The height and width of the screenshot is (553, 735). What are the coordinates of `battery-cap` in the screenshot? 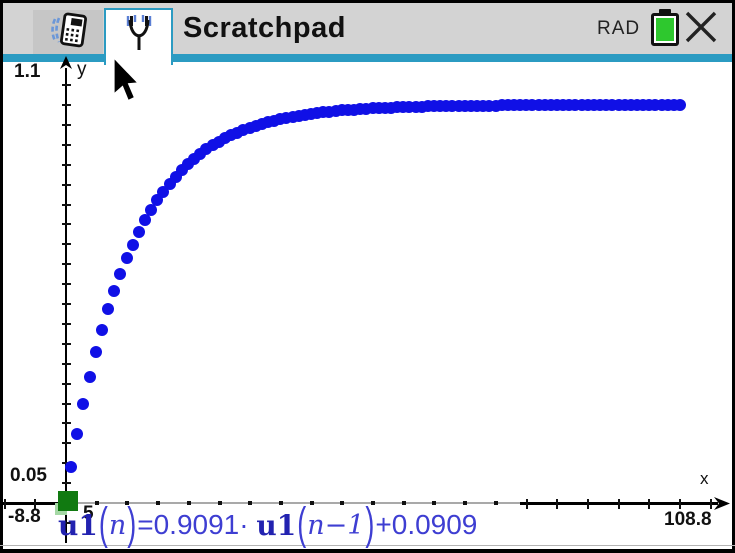 It's located at (665, 11).